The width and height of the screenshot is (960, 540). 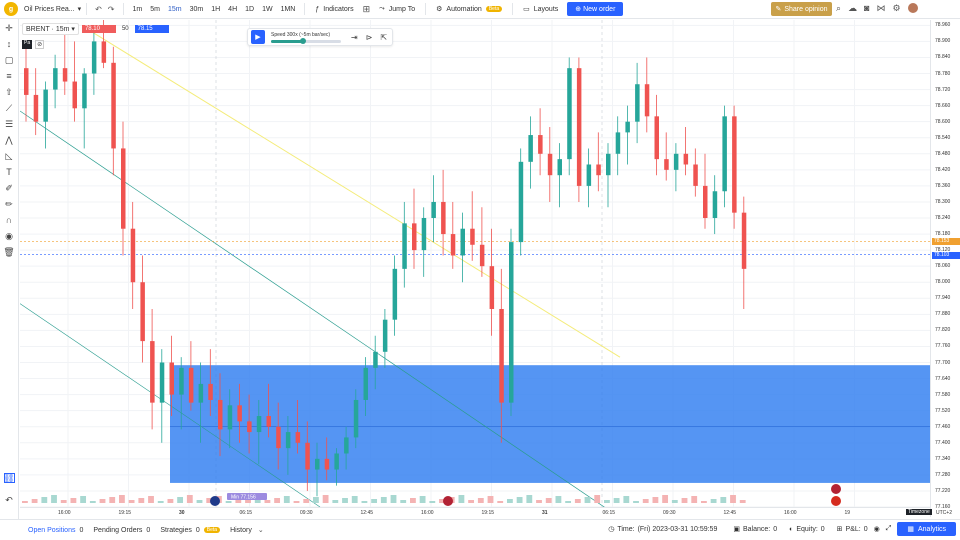 What do you see at coordinates (397, 9) in the screenshot?
I see `jump-to-button: ⤳ Jump To` at bounding box center [397, 9].